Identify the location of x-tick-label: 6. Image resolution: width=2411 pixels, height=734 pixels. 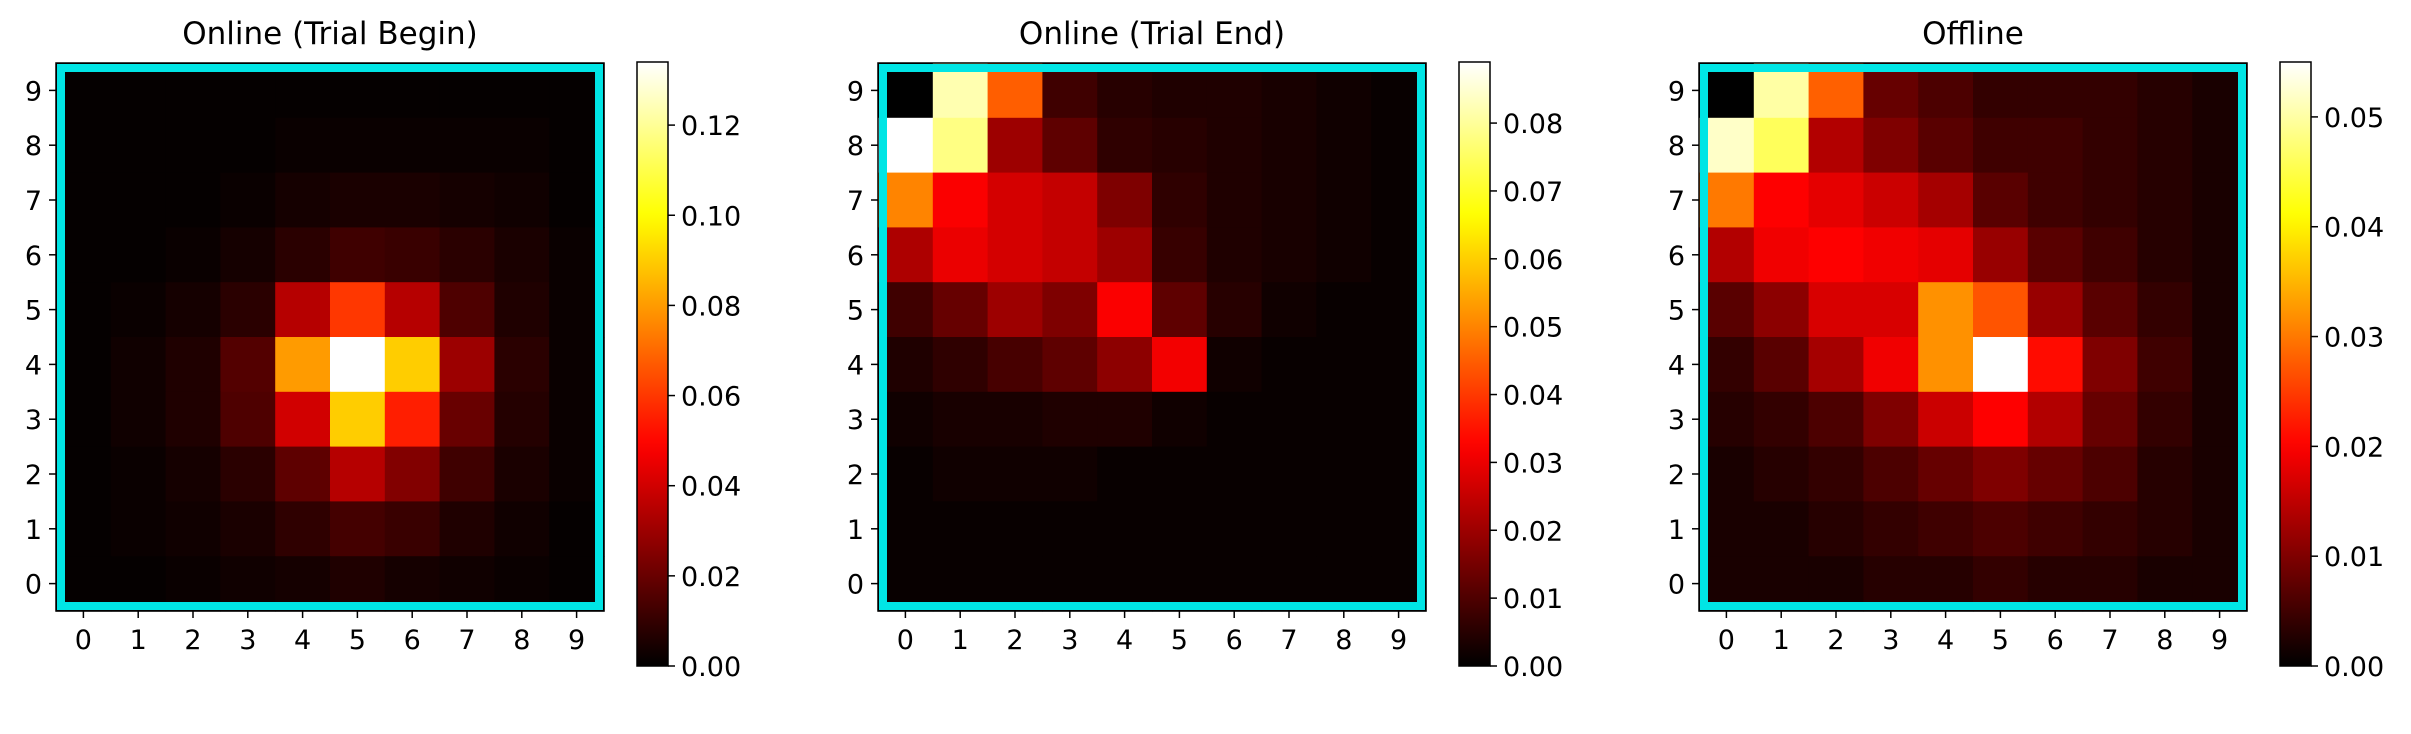
(1234, 640).